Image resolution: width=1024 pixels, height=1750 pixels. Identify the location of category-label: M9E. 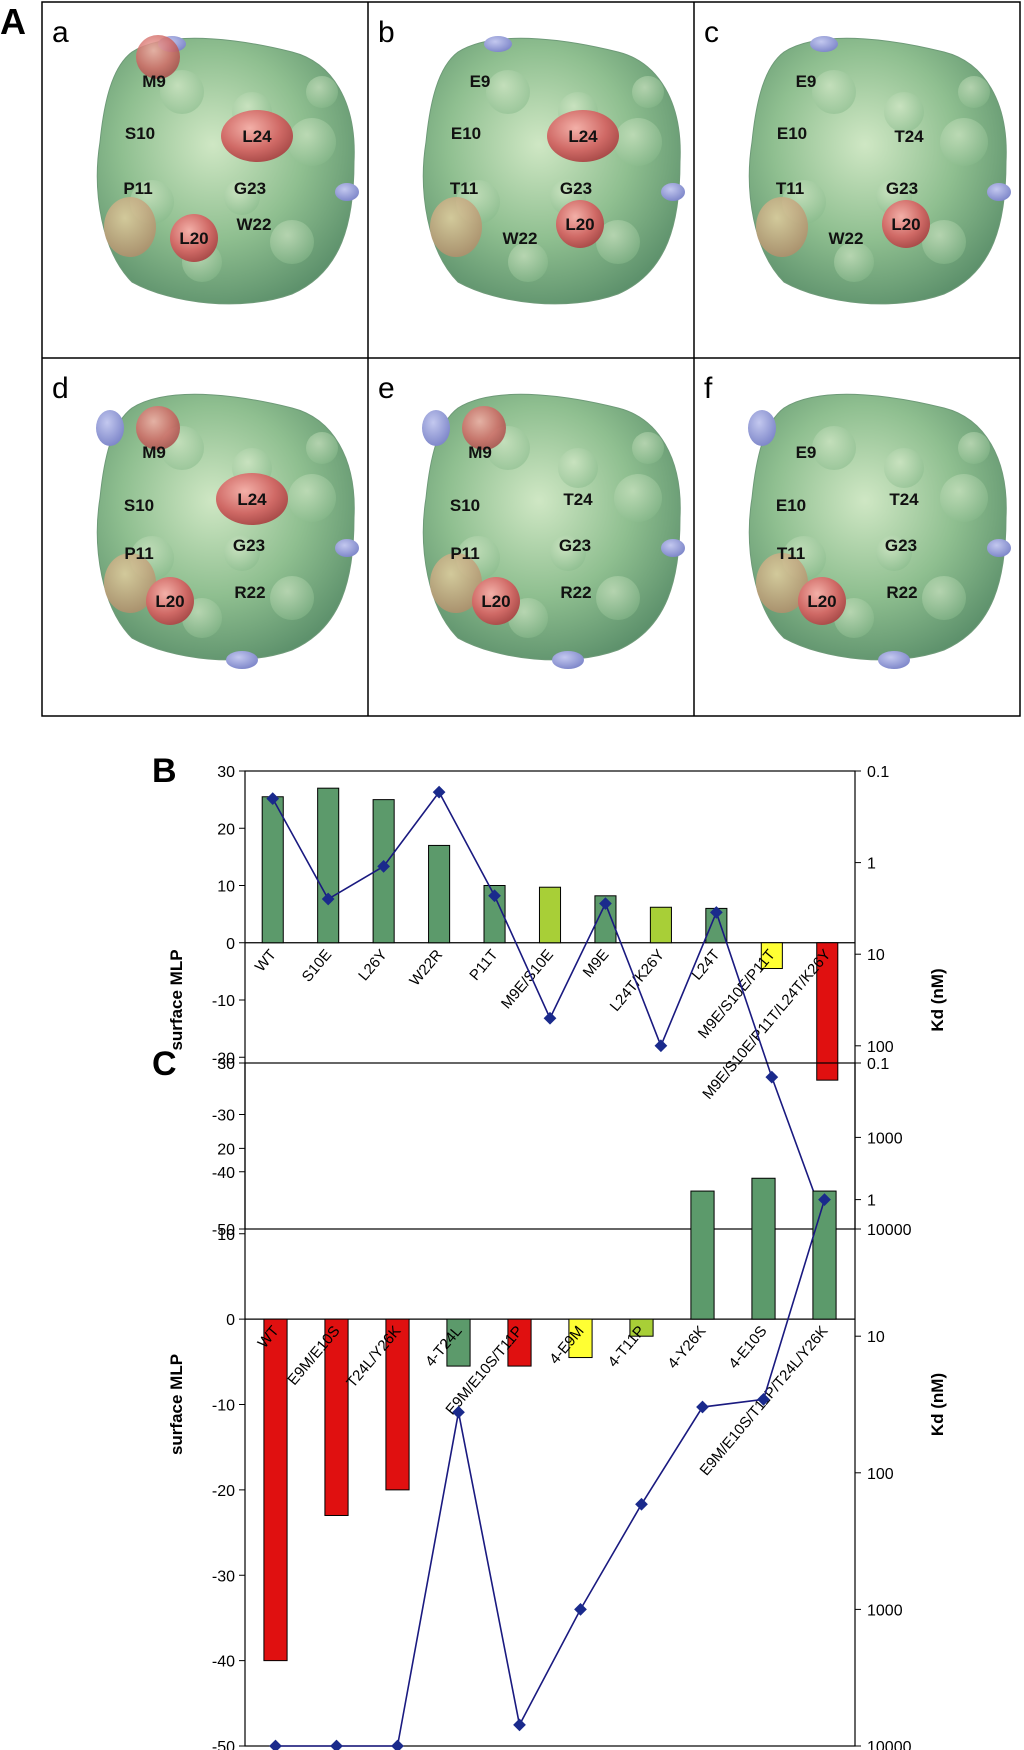
(596, 963).